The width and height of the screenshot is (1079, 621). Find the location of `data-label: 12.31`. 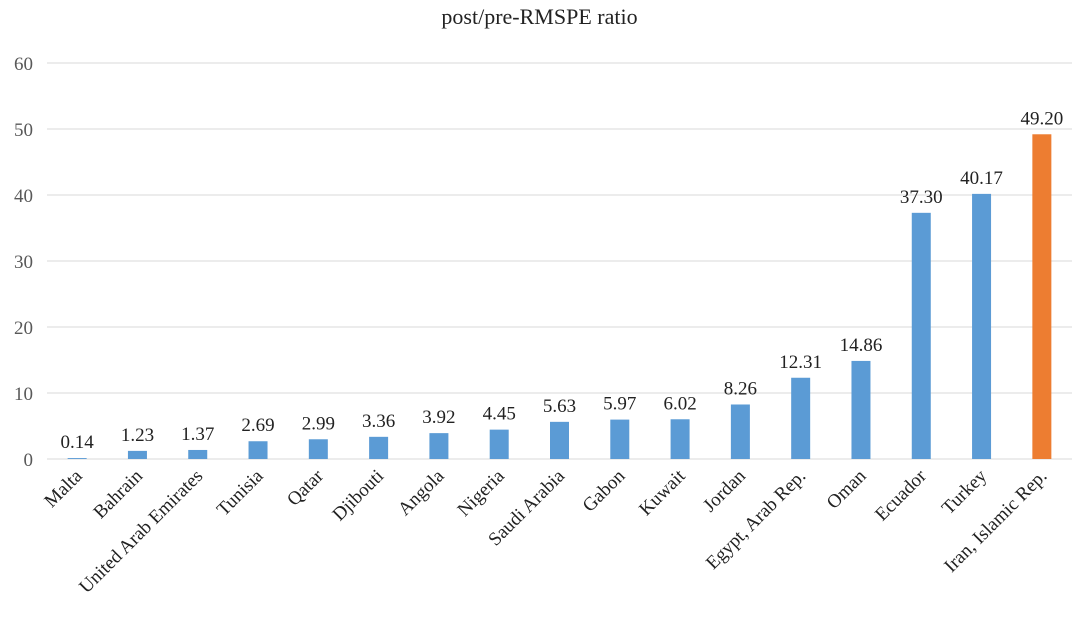

data-label: 12.31 is located at coordinates (800, 362).